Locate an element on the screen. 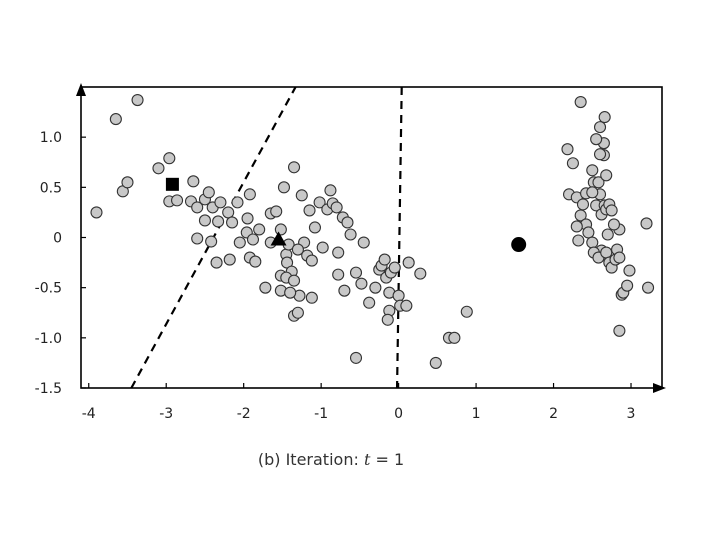 This screenshot has width=720, height=540. x-tick-label: -4 is located at coordinates (89, 414).